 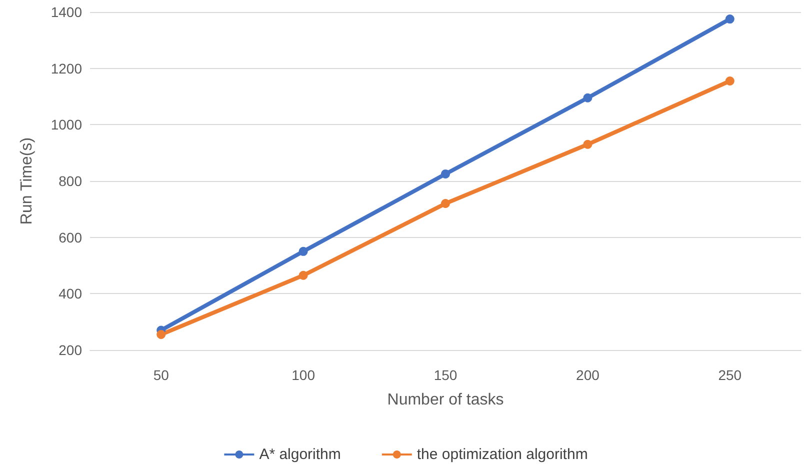 I want to click on x-tick-label: 50, so click(x=161, y=375).